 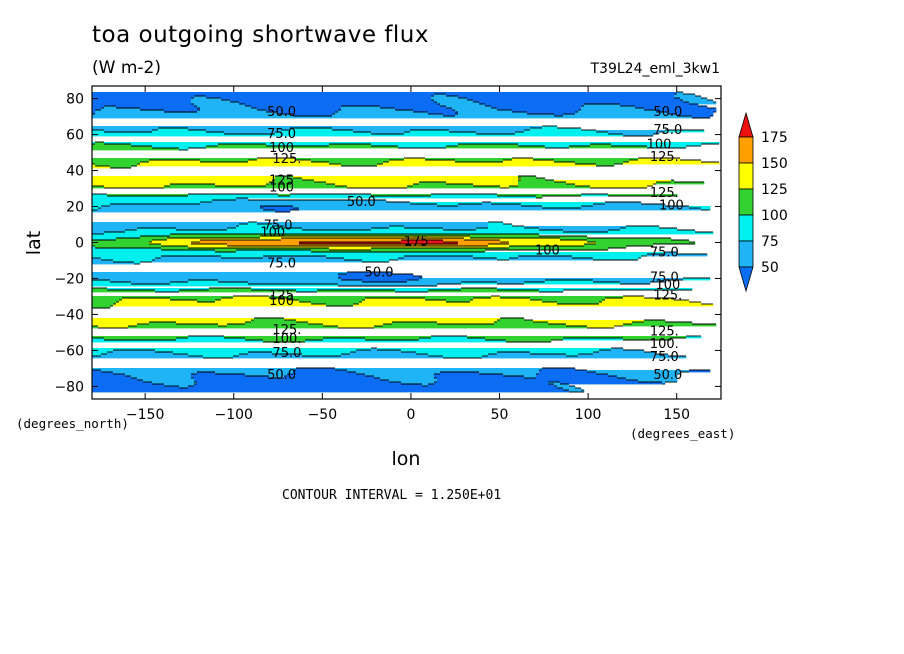 What do you see at coordinates (770, 242) in the screenshot?
I see `colorbar-label: 75` at bounding box center [770, 242].